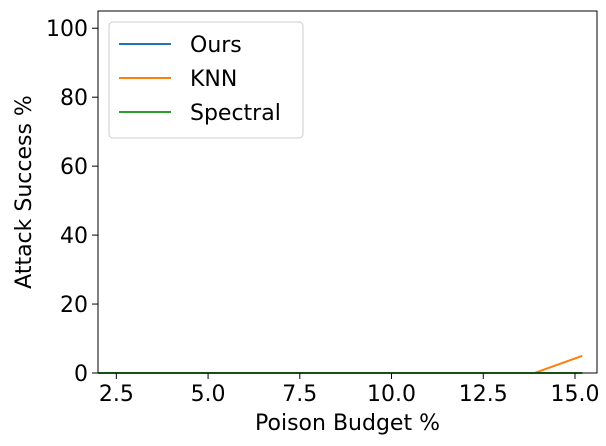 The height and width of the screenshot is (446, 606). What do you see at coordinates (74, 305) in the screenshot?
I see `y-tick-label: 20` at bounding box center [74, 305].